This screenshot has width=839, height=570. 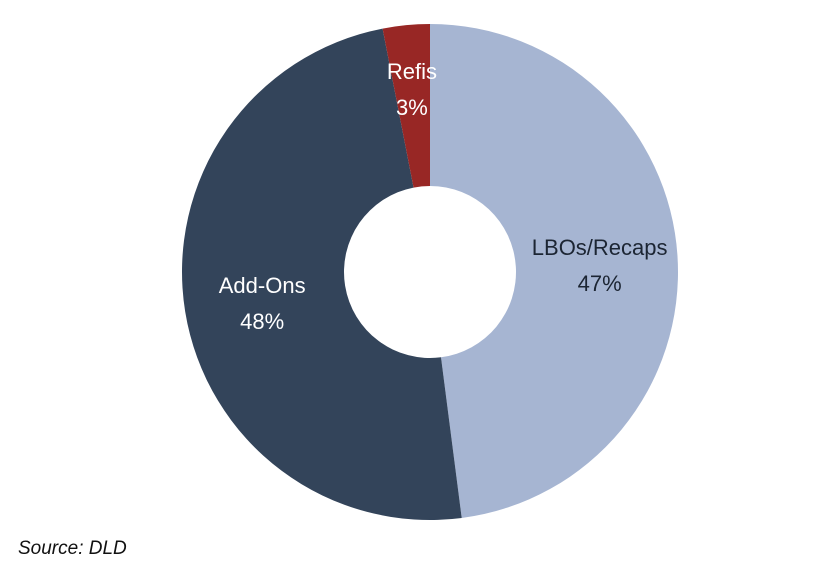 I want to click on slice-label-lbos-recaps: LBOs/Recaps, so click(x=600, y=247).